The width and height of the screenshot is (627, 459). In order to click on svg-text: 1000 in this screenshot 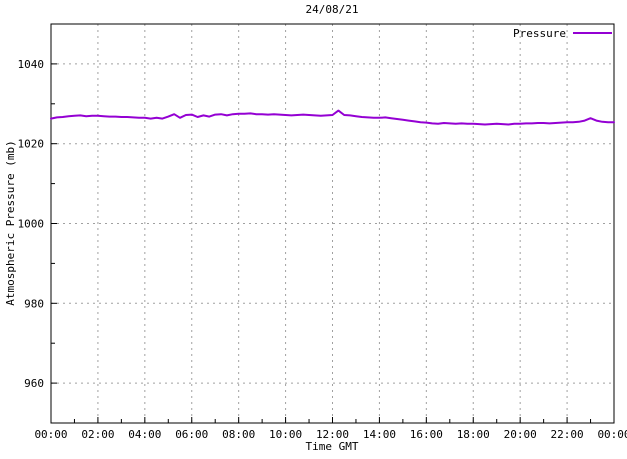, I will do `click(31, 224)`.